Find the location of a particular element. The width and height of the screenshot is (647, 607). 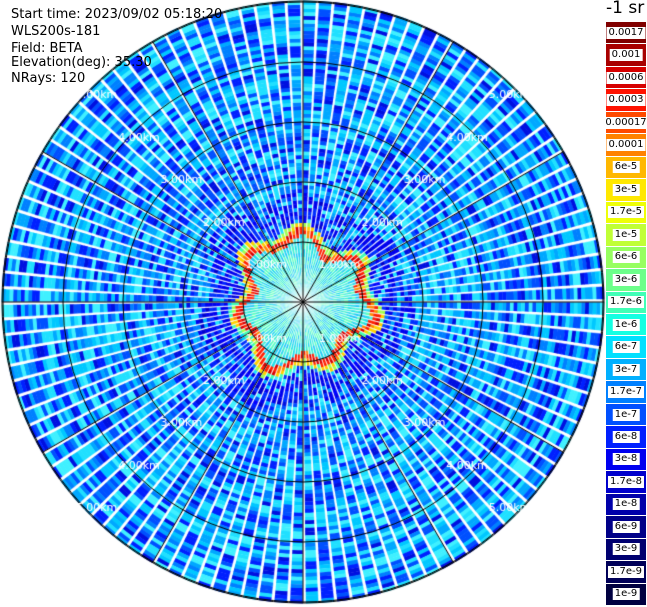

colorbar-label: 3e-5 is located at coordinates (626, 189).